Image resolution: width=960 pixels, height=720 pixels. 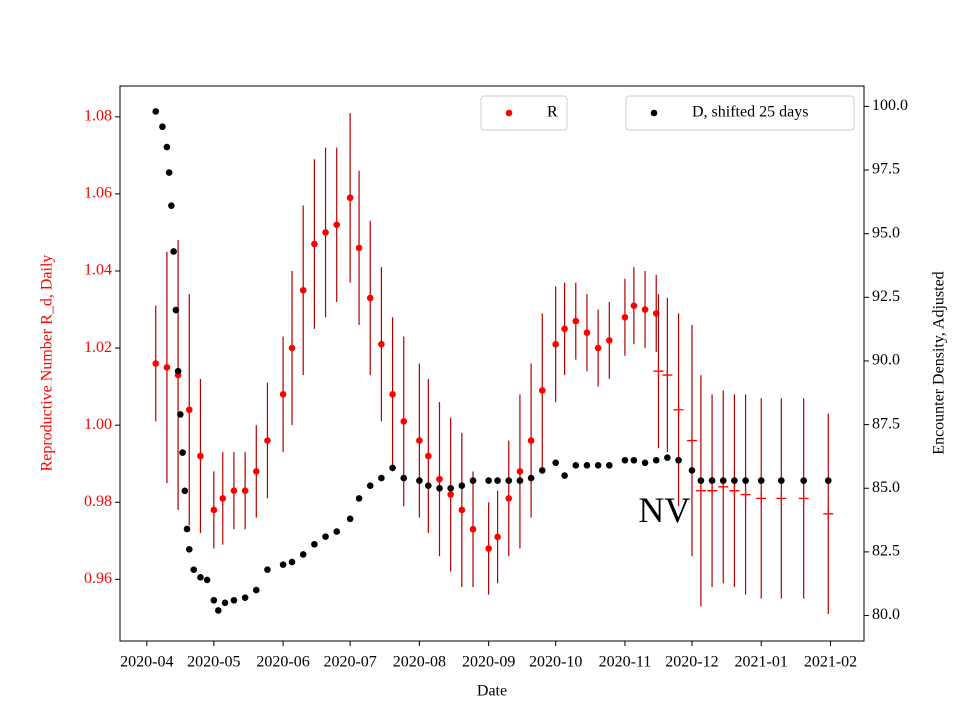 I want to click on x-tick-label: 2020-09, so click(x=488, y=662).